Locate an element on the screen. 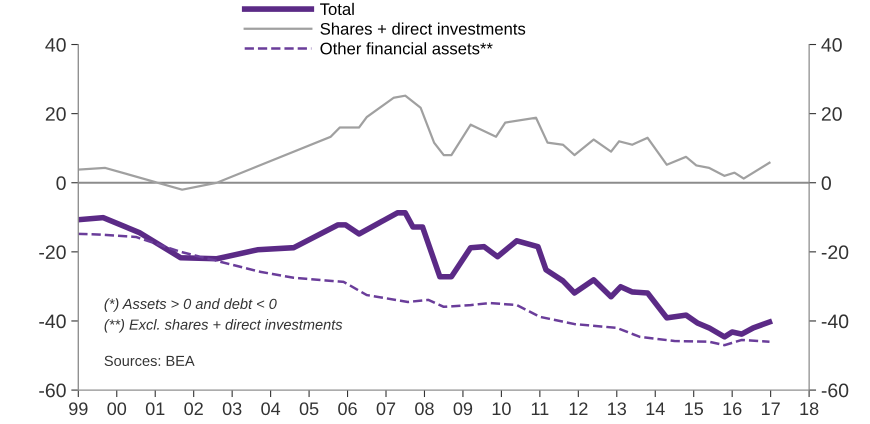 The width and height of the screenshot is (870, 424). y2-tick-label: -60 is located at coordinates (835, 391).